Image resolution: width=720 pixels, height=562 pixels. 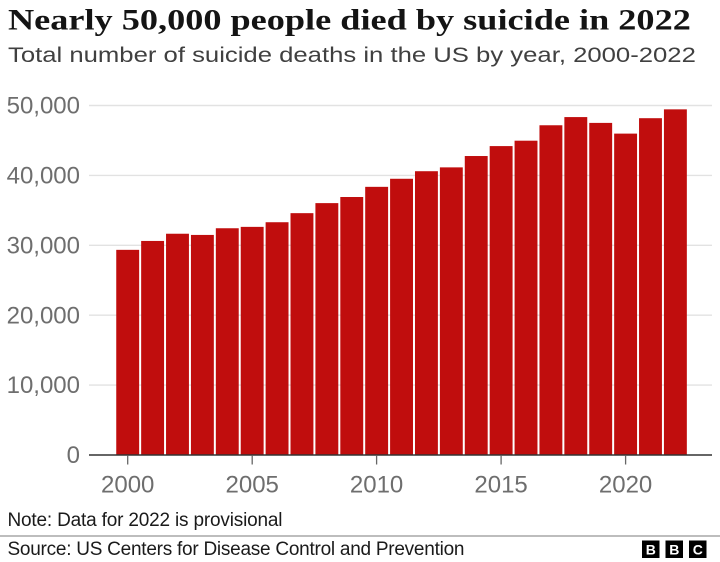 I want to click on svg-text: 10,000, so click(x=43, y=385).